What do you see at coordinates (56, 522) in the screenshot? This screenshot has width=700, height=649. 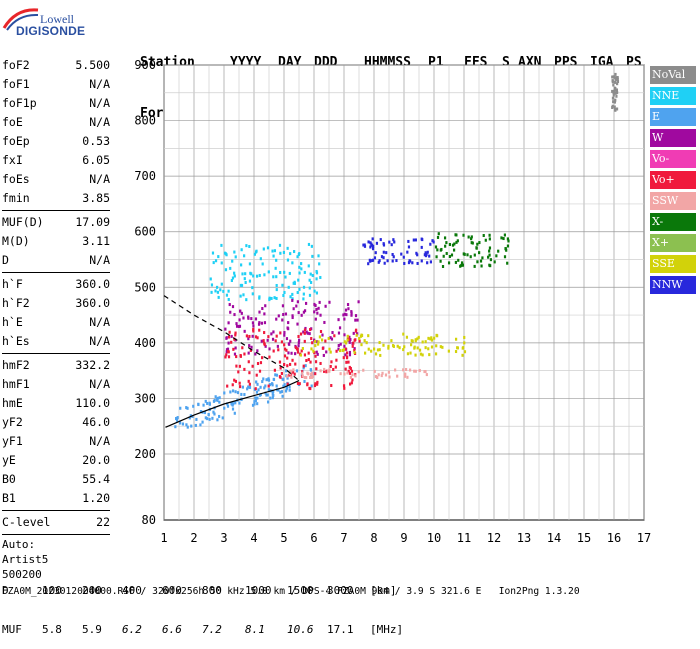 I see `clevel-row: C-level 22` at bounding box center [56, 522].